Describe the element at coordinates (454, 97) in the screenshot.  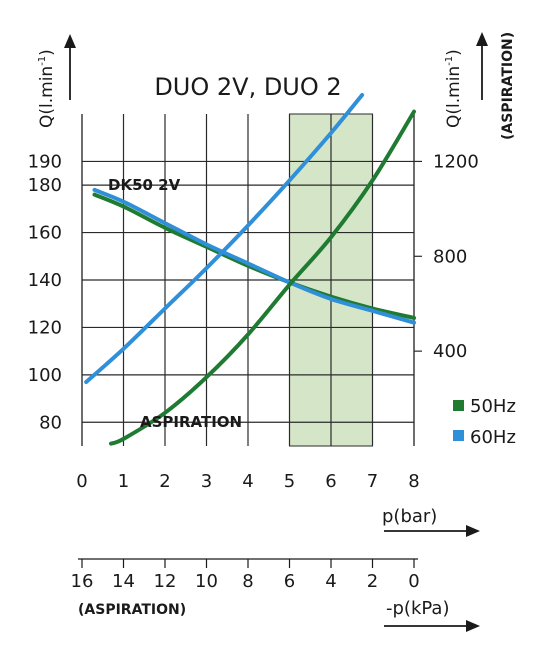
I see `right-axis-label-text: Q(l.min` at that location.